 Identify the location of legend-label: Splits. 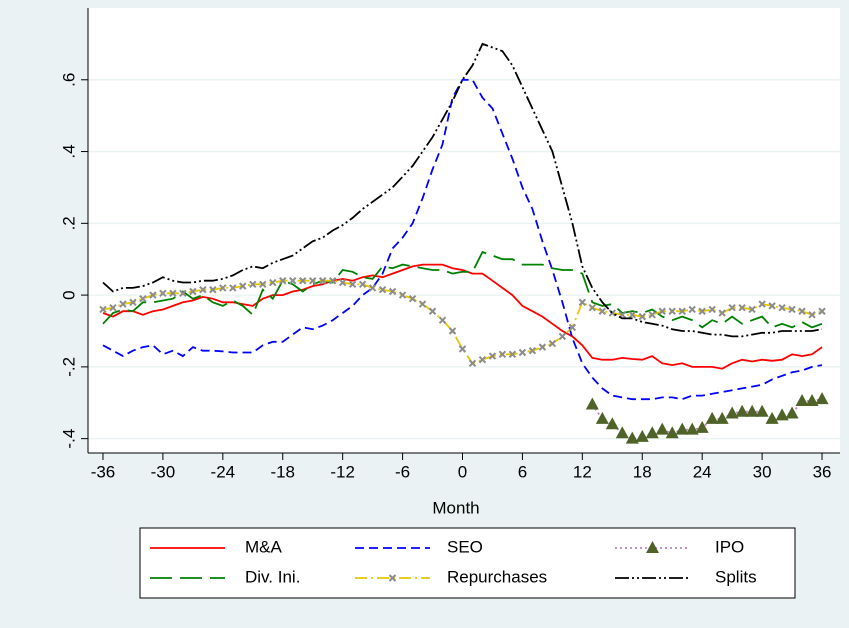
(736, 576).